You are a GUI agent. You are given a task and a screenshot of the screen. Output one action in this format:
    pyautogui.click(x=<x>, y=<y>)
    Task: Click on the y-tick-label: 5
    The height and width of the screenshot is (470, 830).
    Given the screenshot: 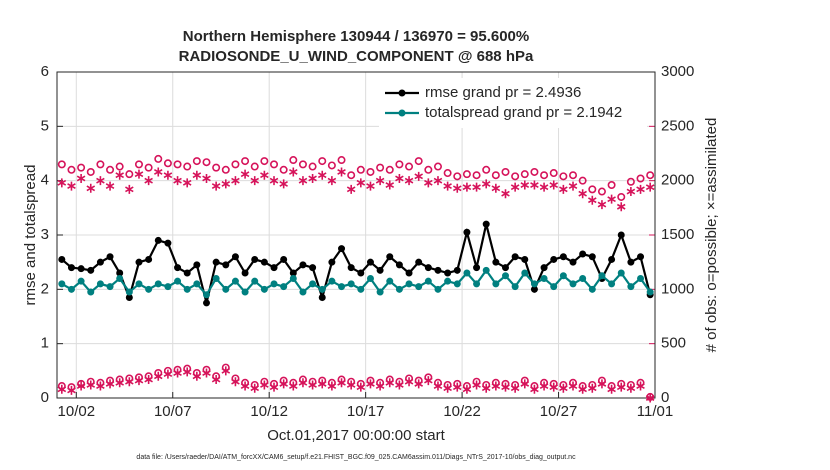 What is the action you would take?
    pyautogui.click(x=45, y=125)
    